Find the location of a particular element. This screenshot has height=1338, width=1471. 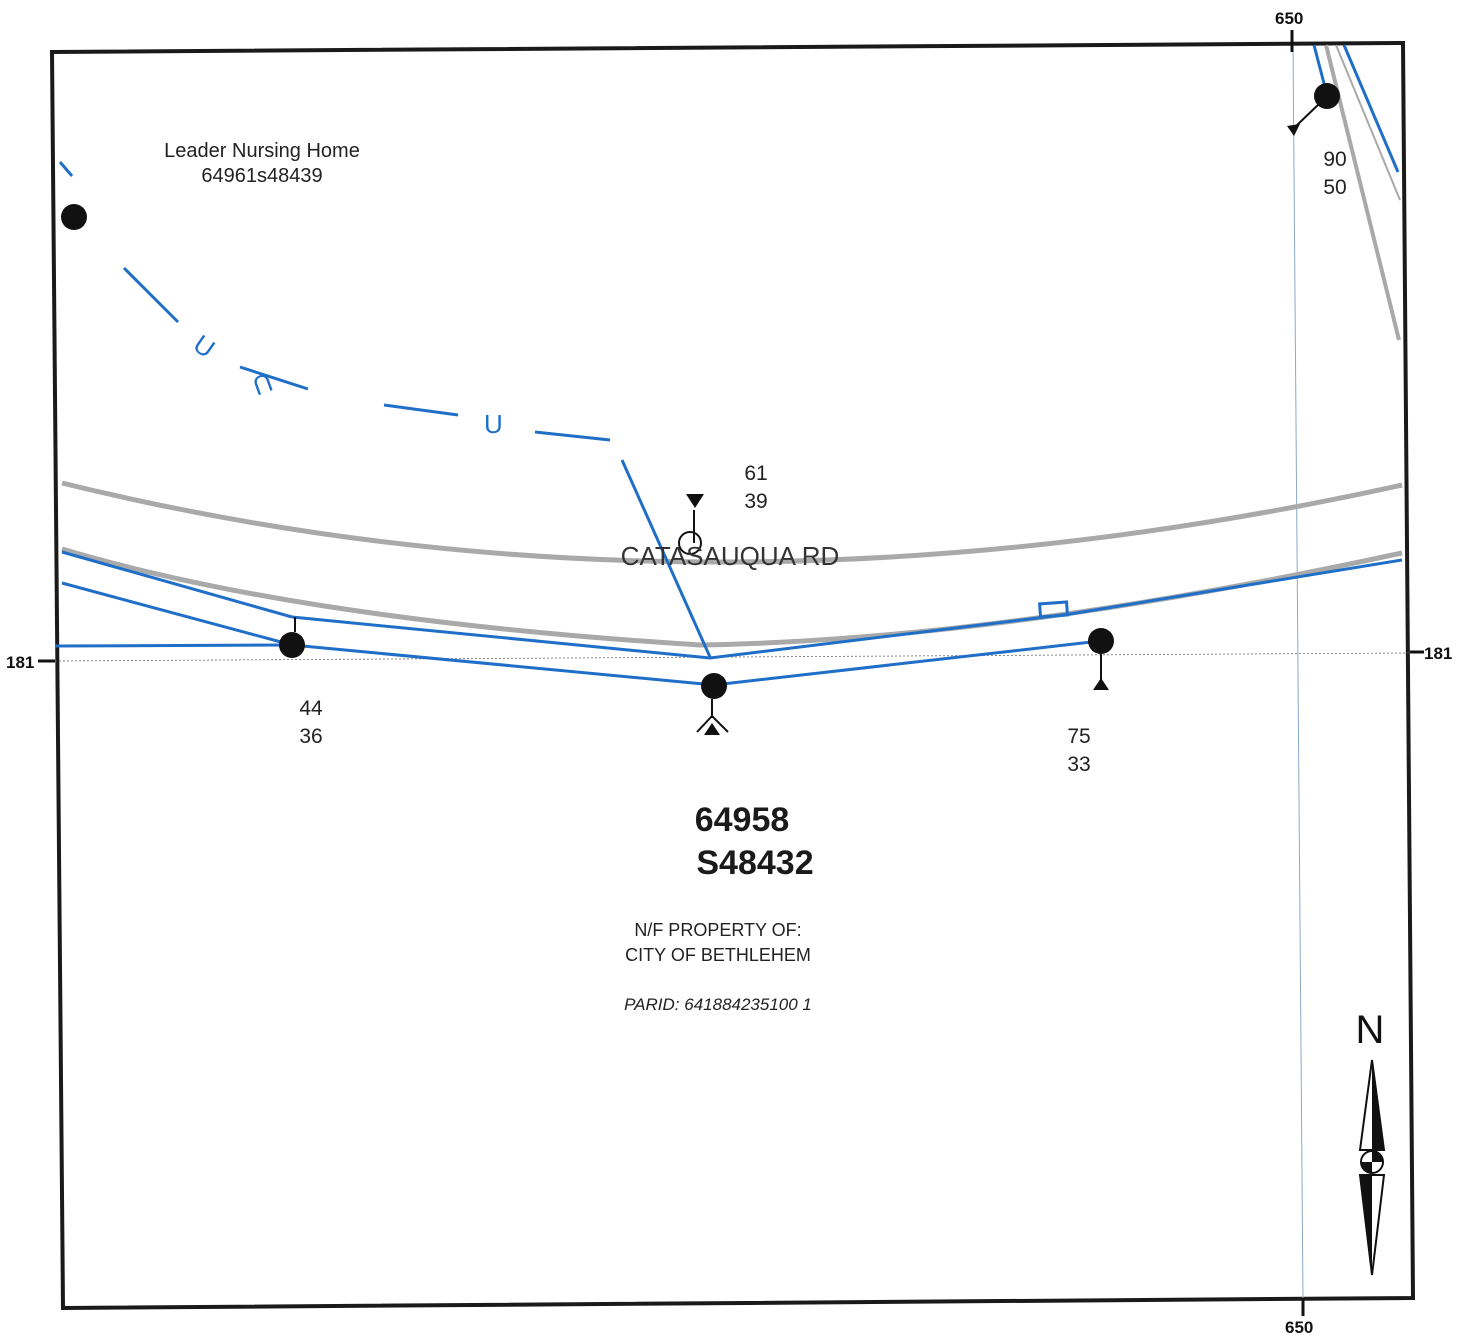

pole-center-south is located at coordinates (712, 704).